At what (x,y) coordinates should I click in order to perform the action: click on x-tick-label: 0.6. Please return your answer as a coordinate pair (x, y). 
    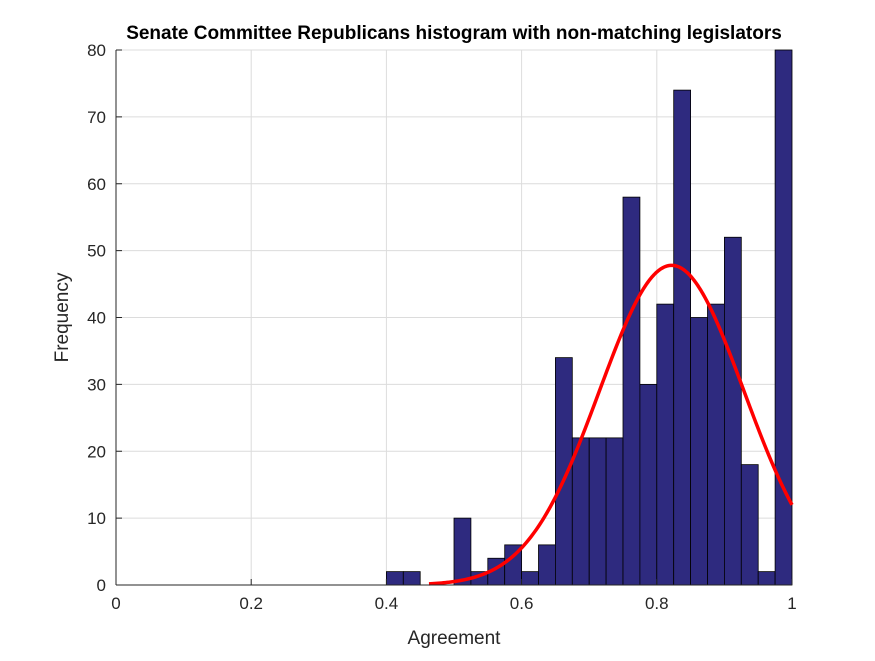
    Looking at the image, I should click on (522, 603).